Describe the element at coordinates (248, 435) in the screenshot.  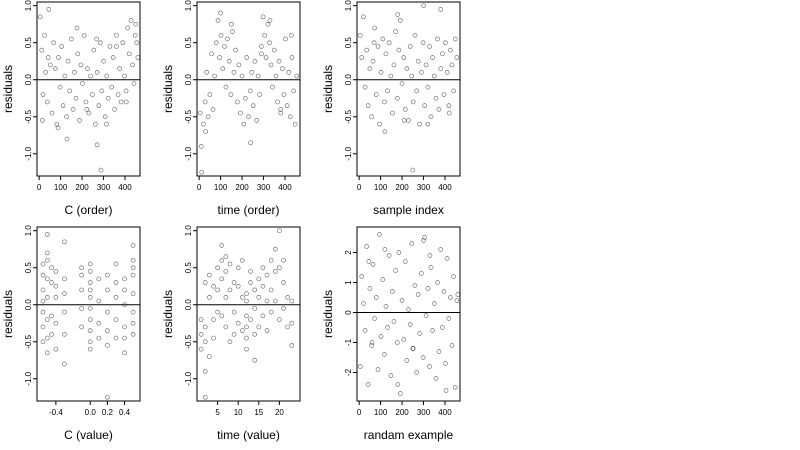
I see `x-axis-title: time (value)` at that location.